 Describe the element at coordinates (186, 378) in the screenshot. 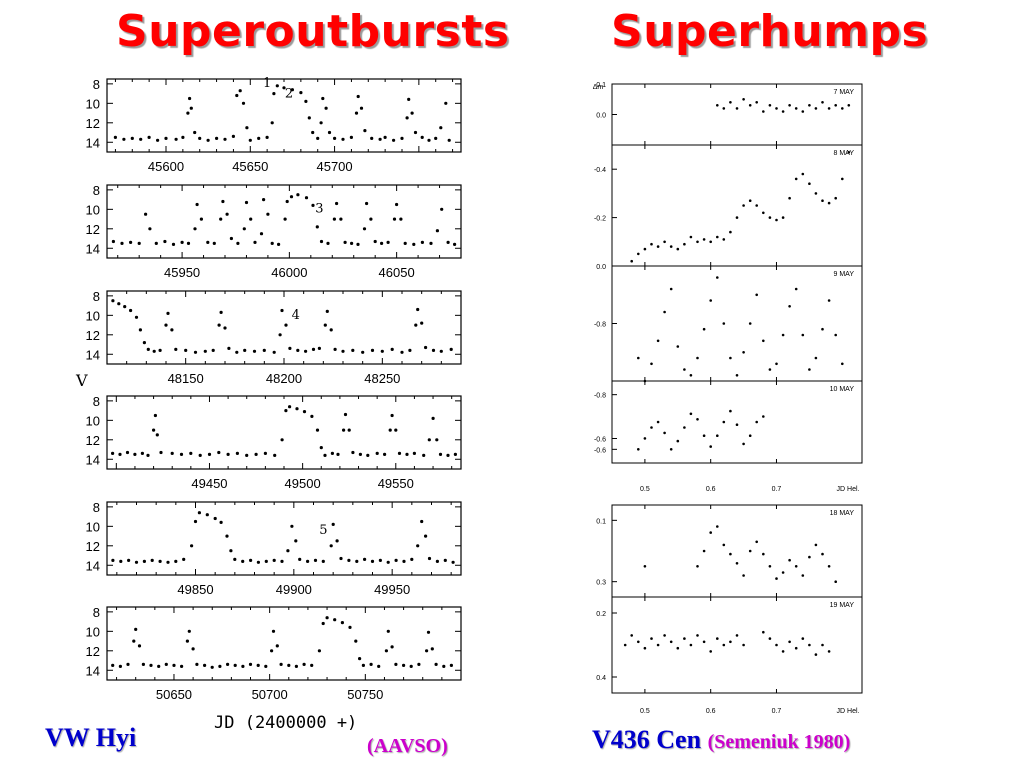

I see `x-tick-label: 48150` at that location.